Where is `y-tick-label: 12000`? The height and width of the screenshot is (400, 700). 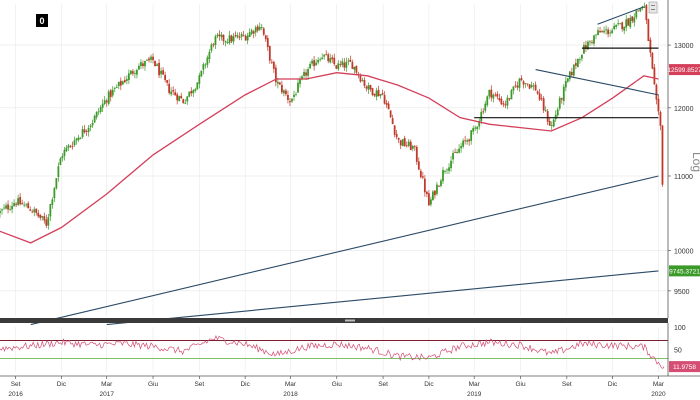 y-tick-label: 12000 is located at coordinates (684, 109).